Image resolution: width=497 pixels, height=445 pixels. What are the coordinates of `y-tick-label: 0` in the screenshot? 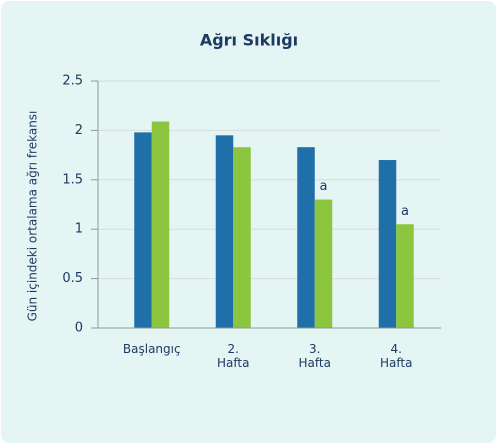 It's located at (79, 328).